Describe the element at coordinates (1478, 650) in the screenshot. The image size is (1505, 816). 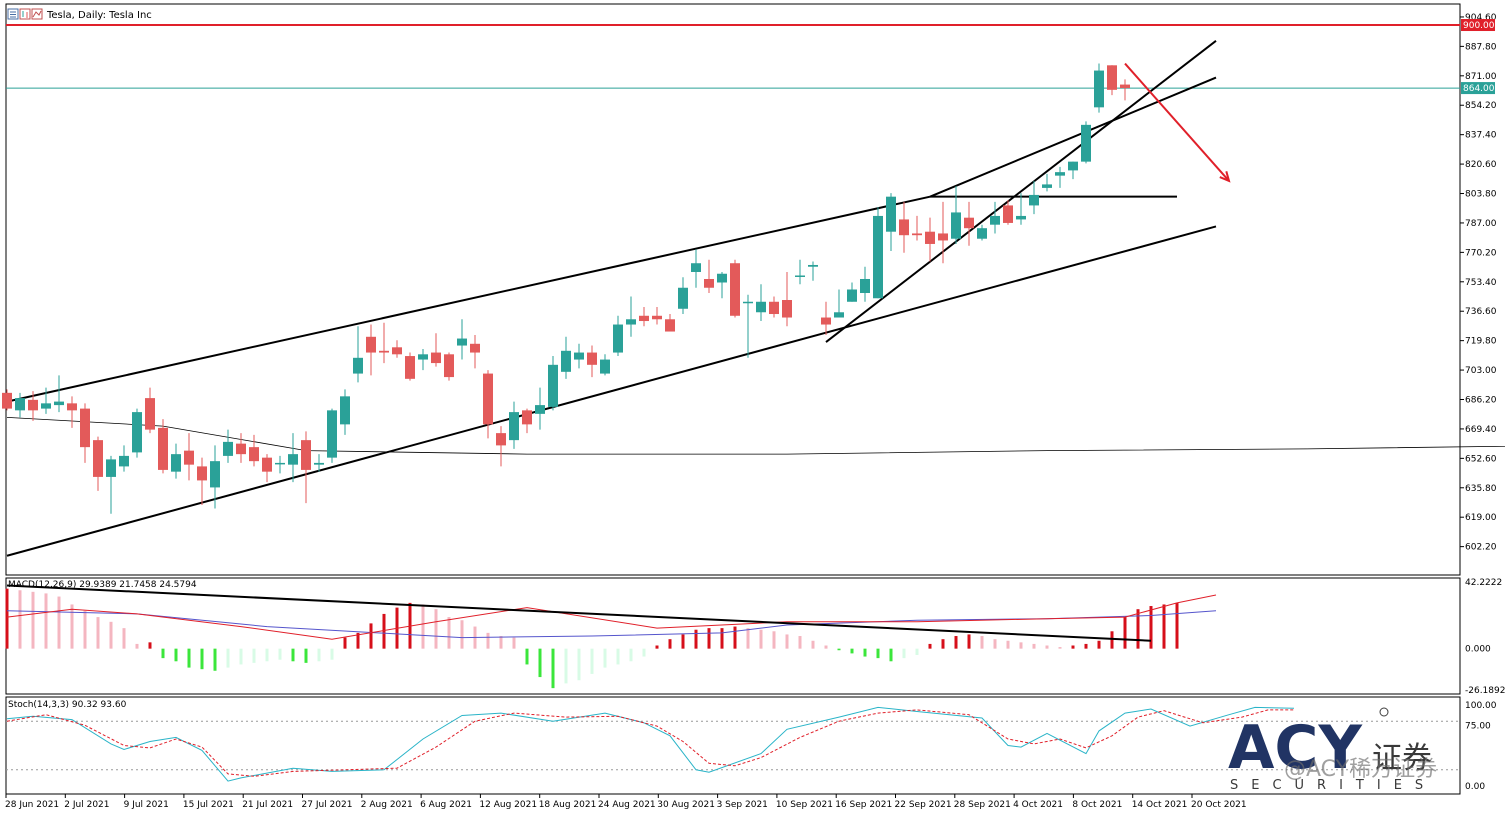
I see `macd-tick-label: 0.000` at that location.